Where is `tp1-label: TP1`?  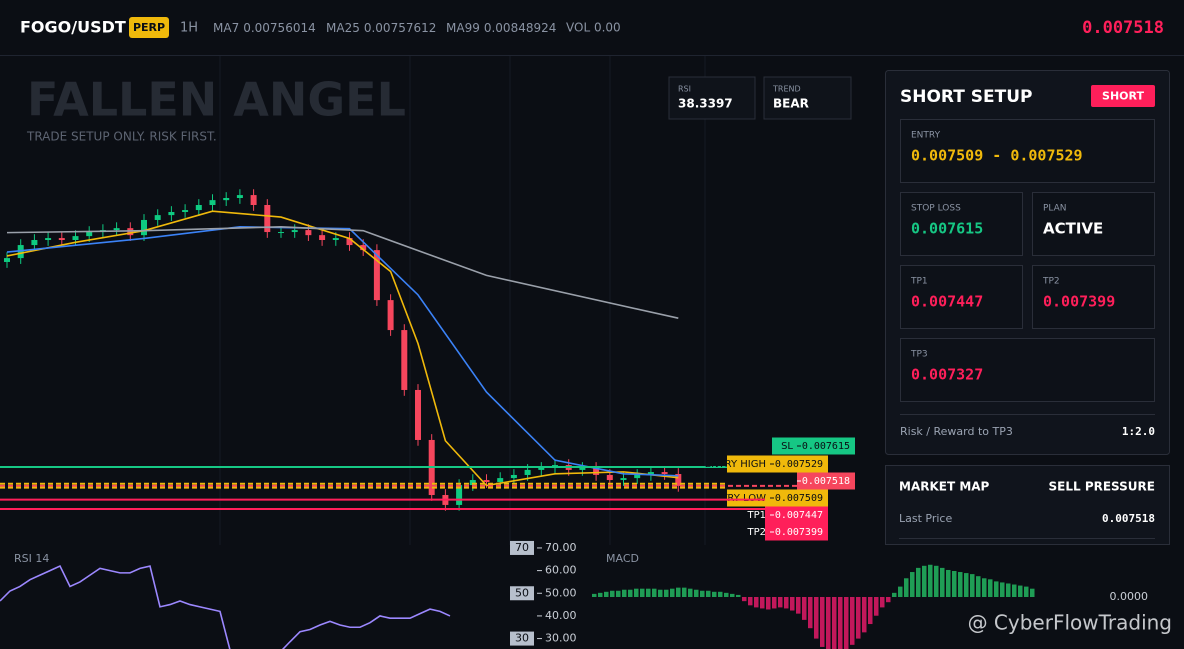
tp1-label: TP1 is located at coordinates (919, 282).